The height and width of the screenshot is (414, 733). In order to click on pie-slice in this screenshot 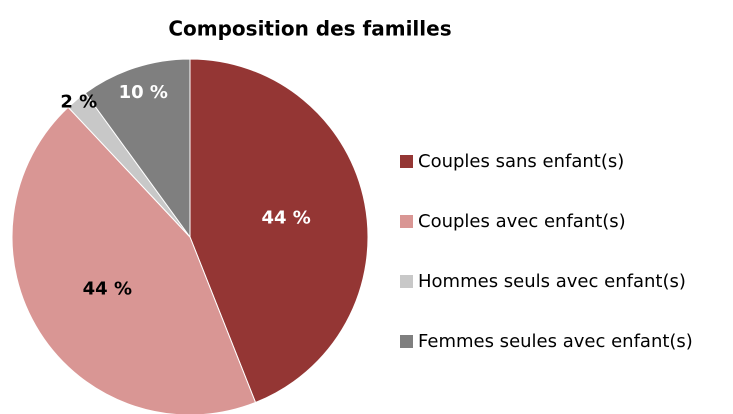, I will do `click(137, 148)`.